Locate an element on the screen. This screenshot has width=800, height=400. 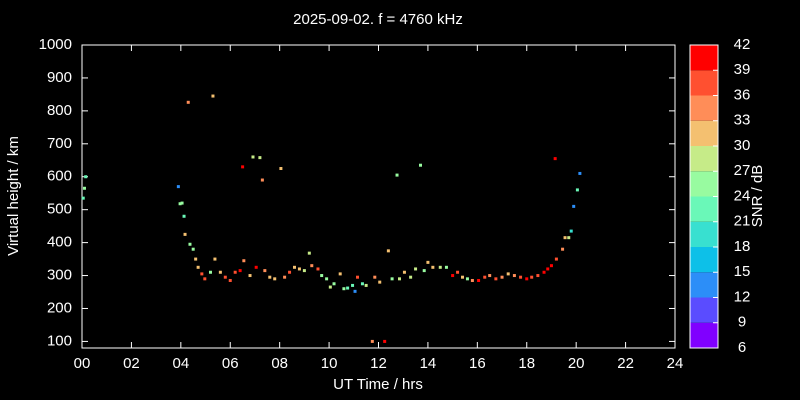
x-axis-label: UT Time / hrs is located at coordinates (378, 384).